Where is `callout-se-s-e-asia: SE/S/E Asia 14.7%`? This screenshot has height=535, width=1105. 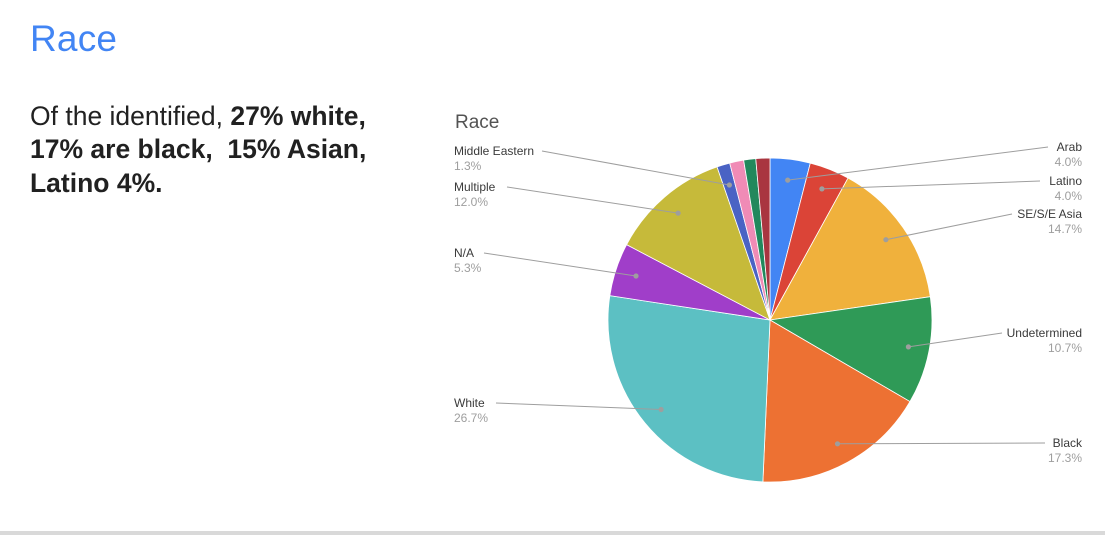 callout-se-s-e-asia: SE/S/E Asia 14.7% is located at coordinates (1049, 222).